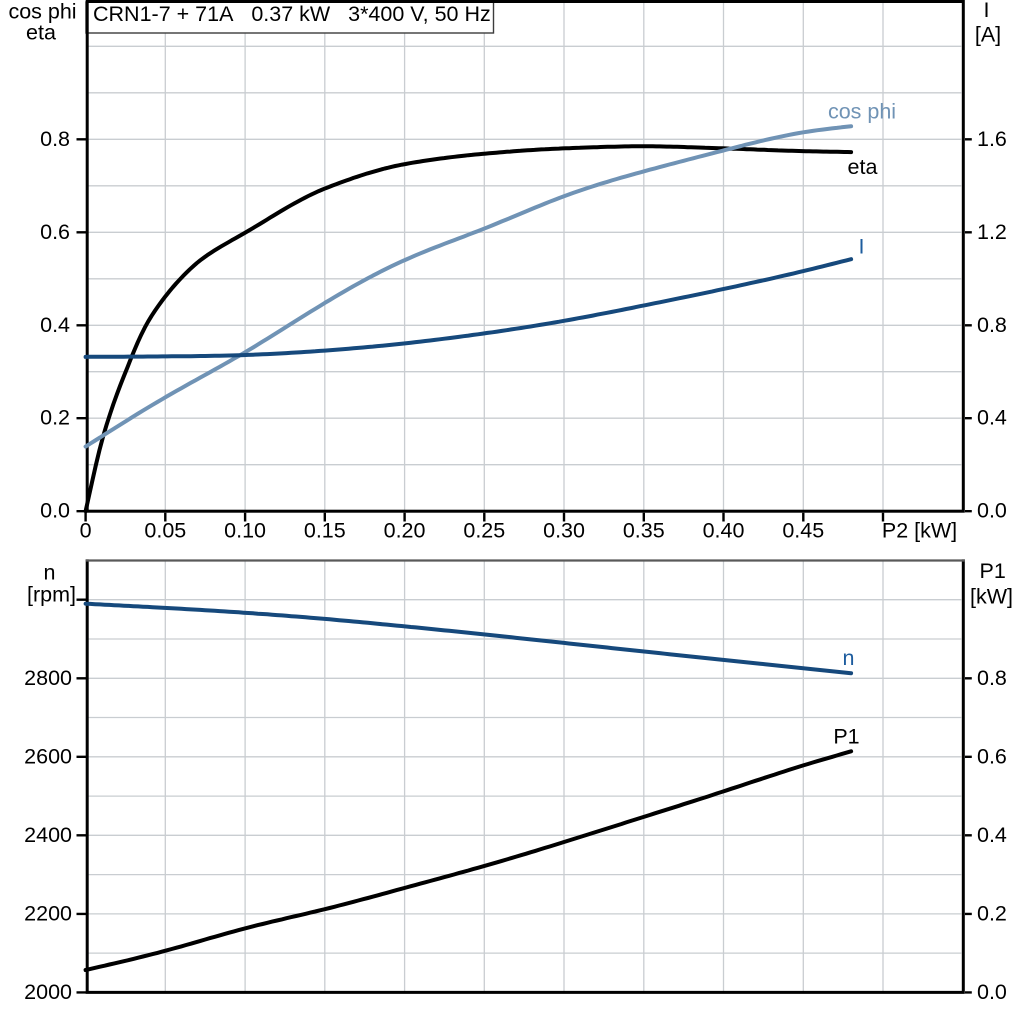  I want to click on svg-text: 2200, so click(48, 913).